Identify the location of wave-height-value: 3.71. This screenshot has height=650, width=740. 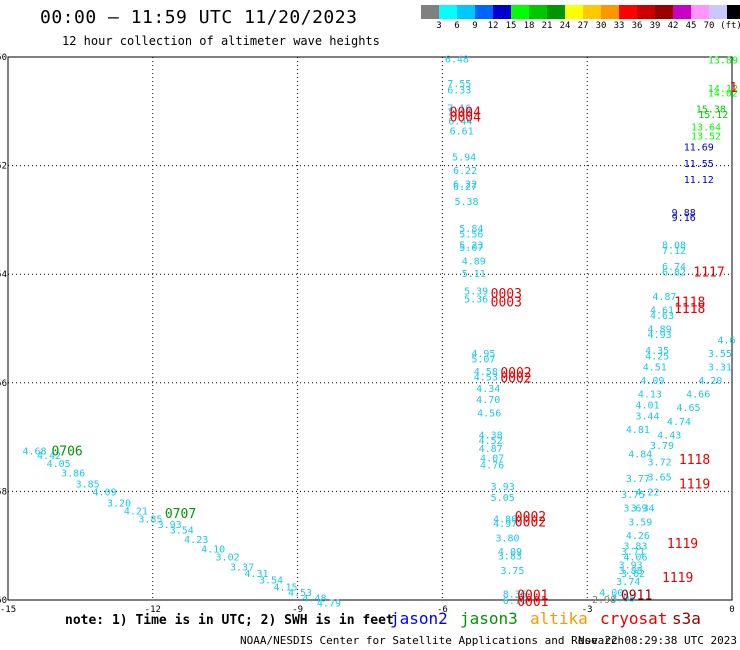
(633, 552).